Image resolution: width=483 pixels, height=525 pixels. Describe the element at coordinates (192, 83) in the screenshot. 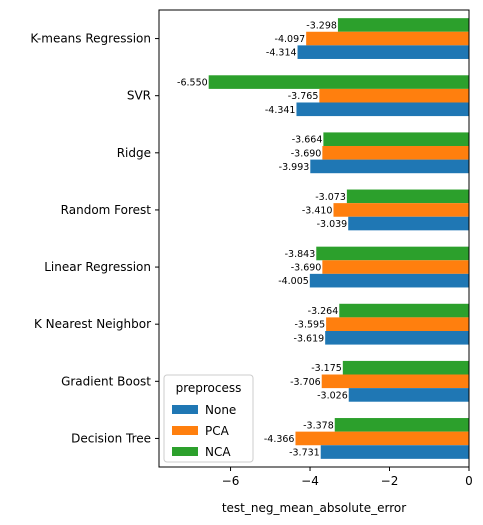

I see `data-label: -6.550` at that location.